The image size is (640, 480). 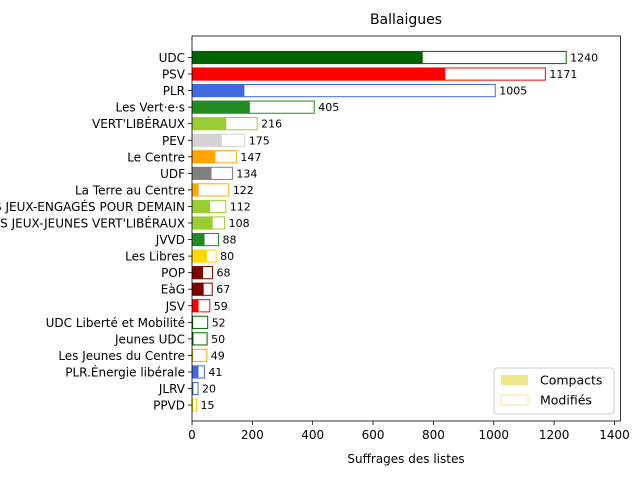 What do you see at coordinates (239, 223) in the screenshot?
I see `bar-total-label: 108` at bounding box center [239, 223].